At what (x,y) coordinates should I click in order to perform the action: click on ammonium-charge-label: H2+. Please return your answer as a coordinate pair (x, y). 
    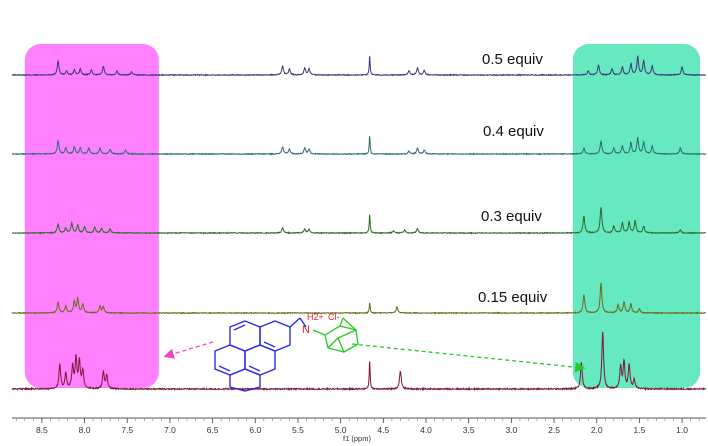
    Looking at the image, I should click on (315, 317).